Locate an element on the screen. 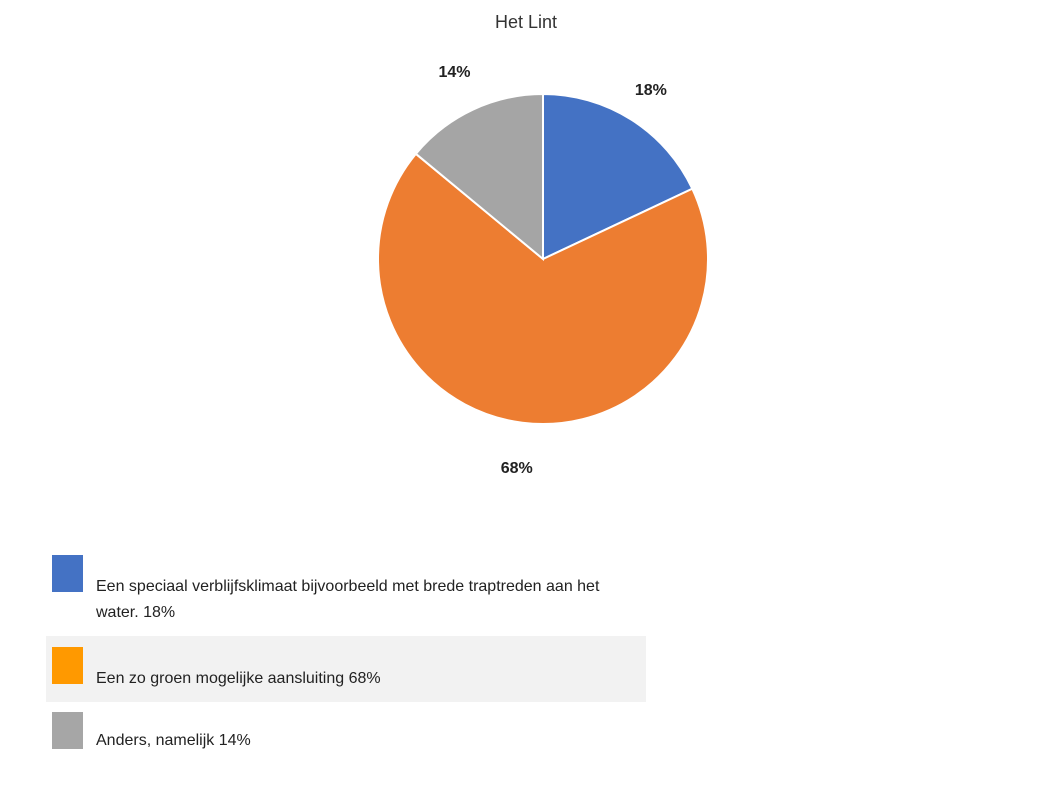 This screenshot has height=785, width=1052. legend-label-anders: Anders, namelijk 14% is located at coordinates (173, 740).